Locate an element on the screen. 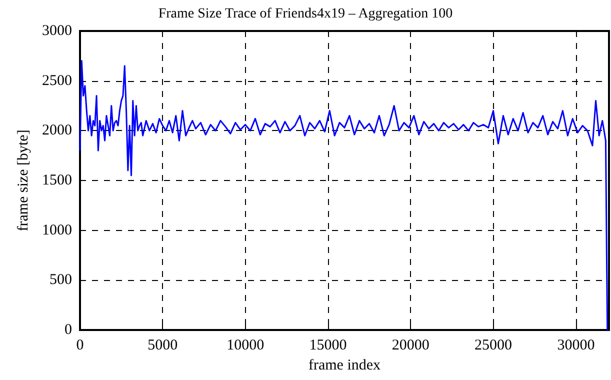 The width and height of the screenshot is (611, 380). y-tick-label: 1500 is located at coordinates (57, 180).